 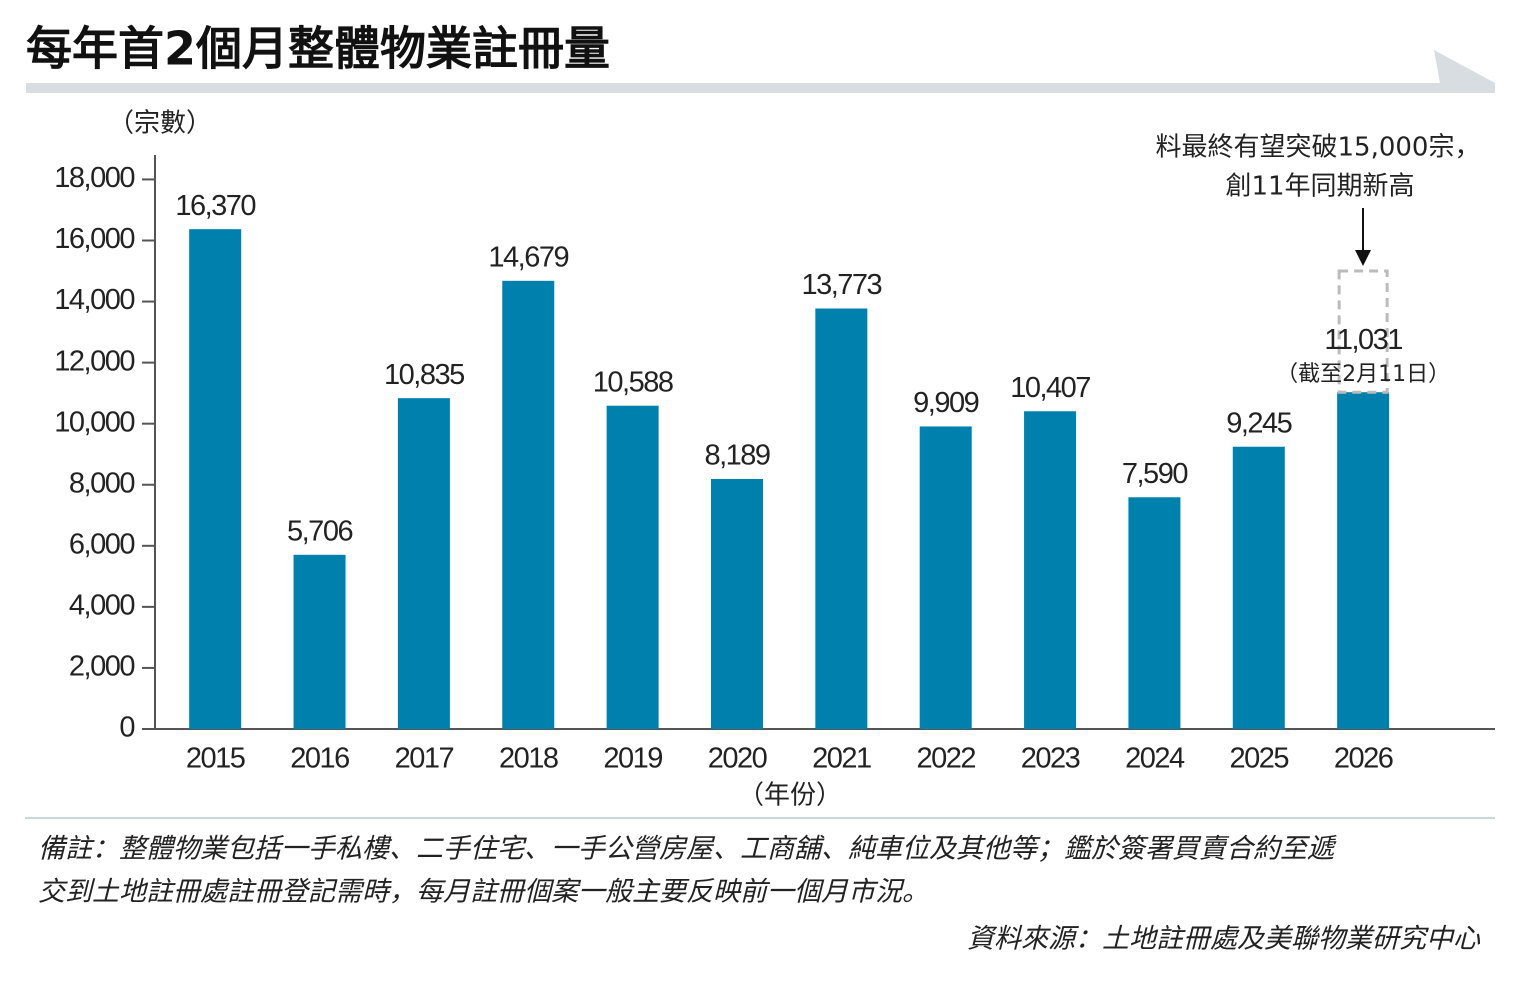 I want to click on value-label: 9,245, so click(x=1258, y=423).